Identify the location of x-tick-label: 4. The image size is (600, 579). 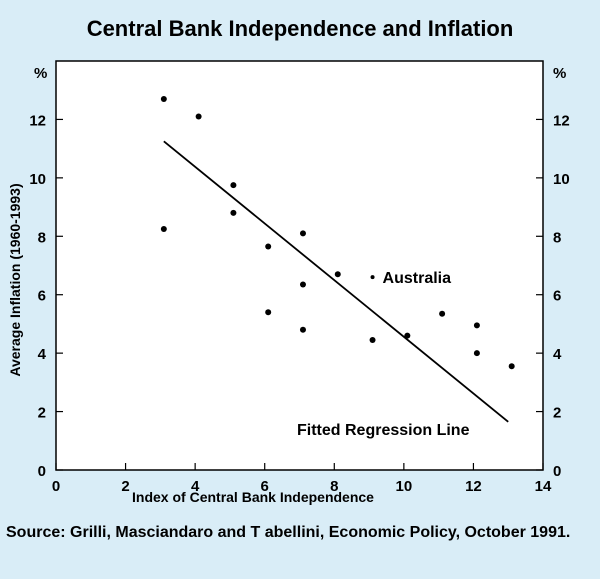
(195, 486).